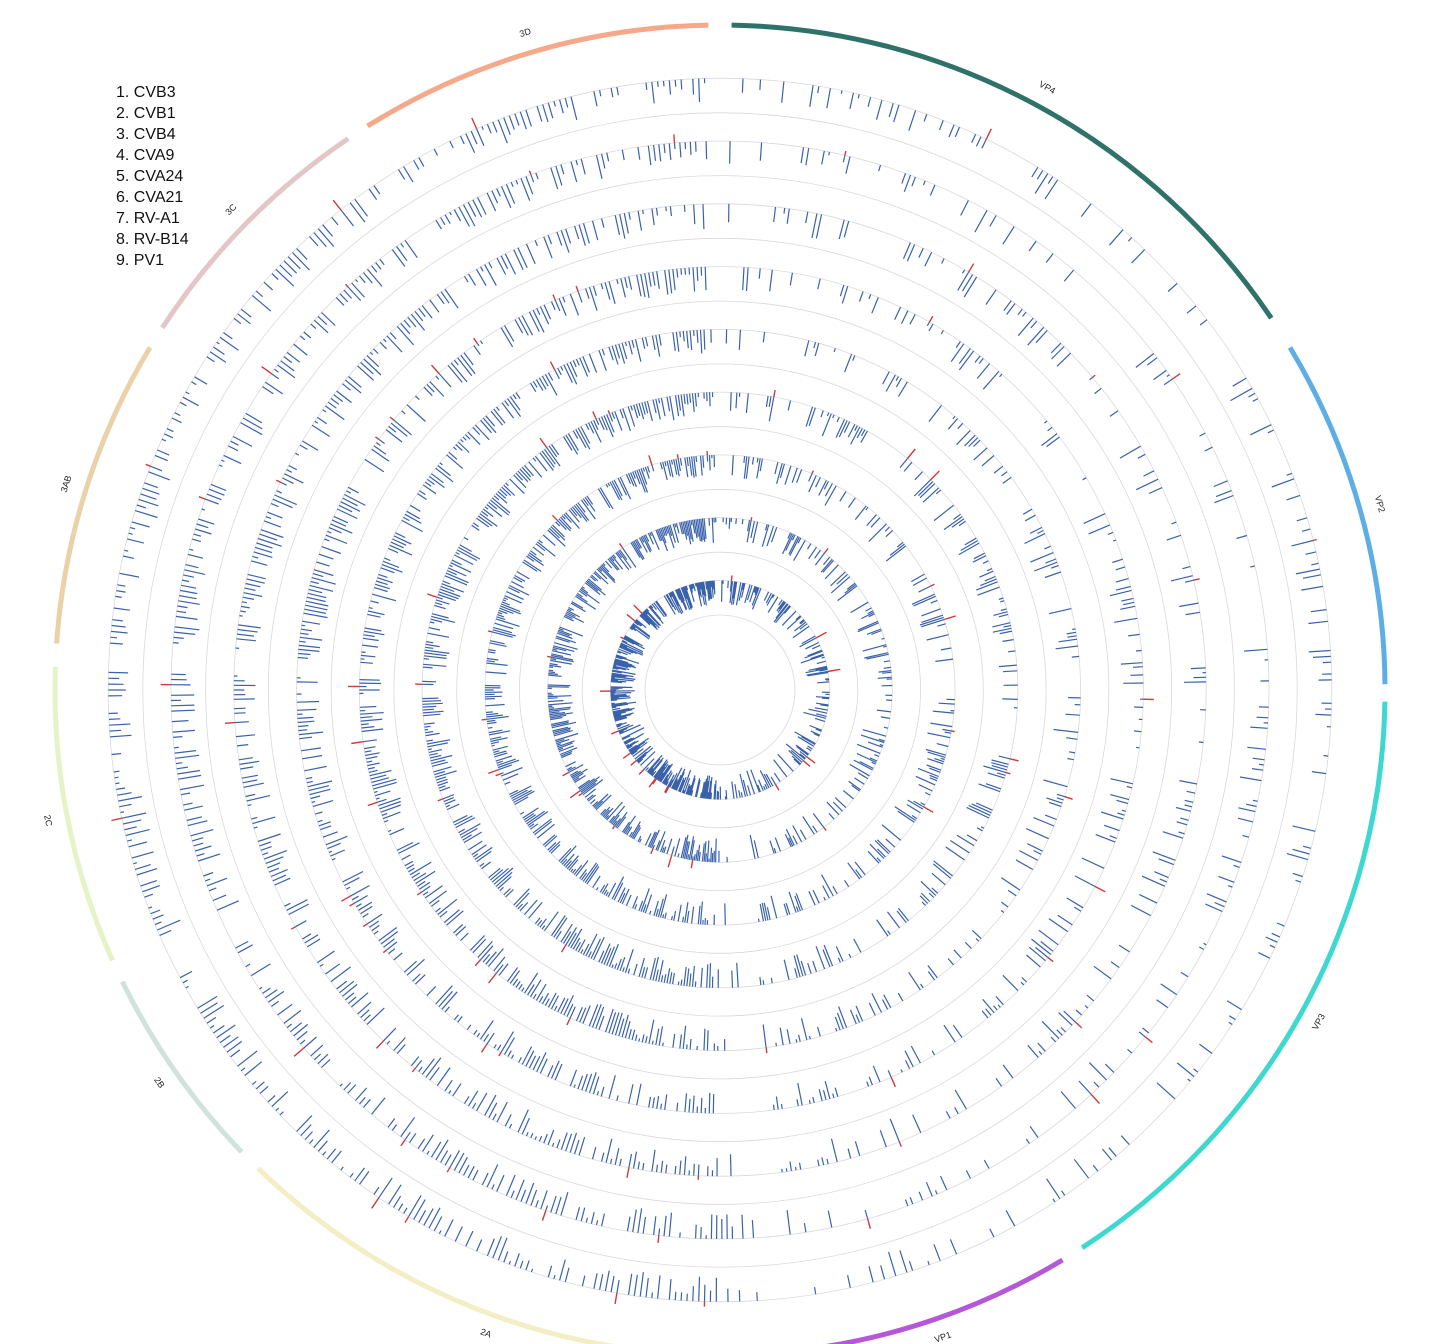  I want to click on legend-item: 2. CVB1, so click(146, 113).